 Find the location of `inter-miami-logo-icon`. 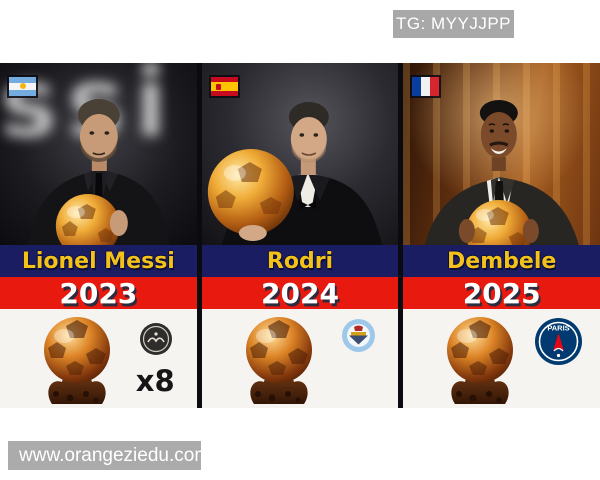

inter-miami-logo-icon is located at coordinates (155, 339).